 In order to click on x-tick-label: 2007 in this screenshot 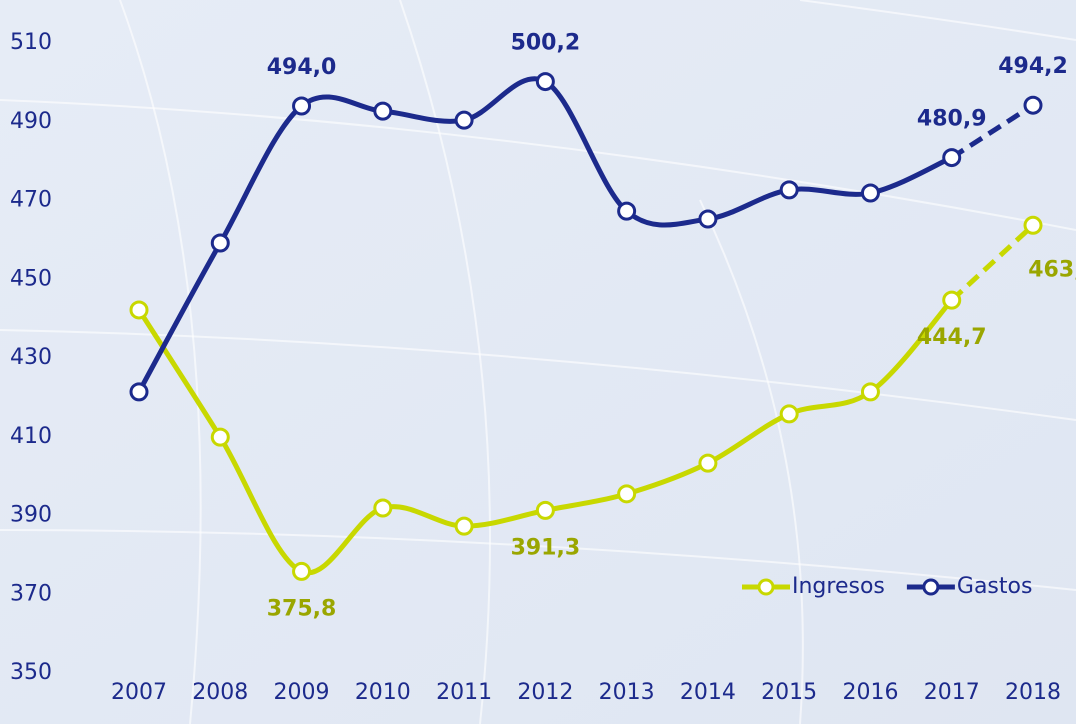, I will do `click(139, 692)`.